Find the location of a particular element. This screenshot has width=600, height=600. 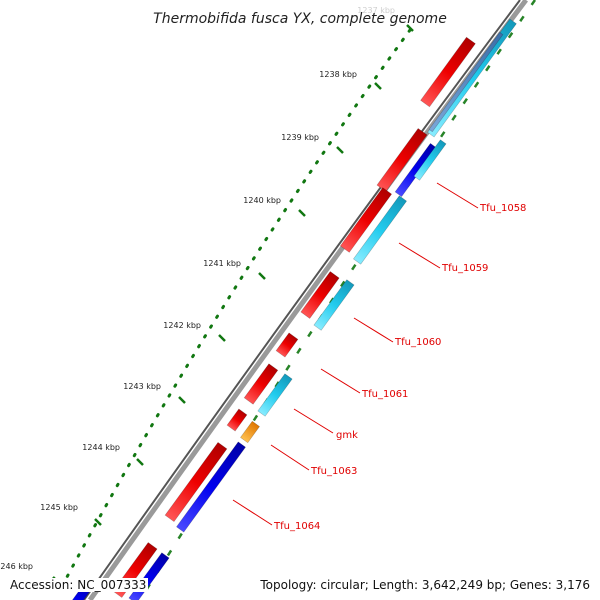

rna-gene is located at coordinates (250, 432).